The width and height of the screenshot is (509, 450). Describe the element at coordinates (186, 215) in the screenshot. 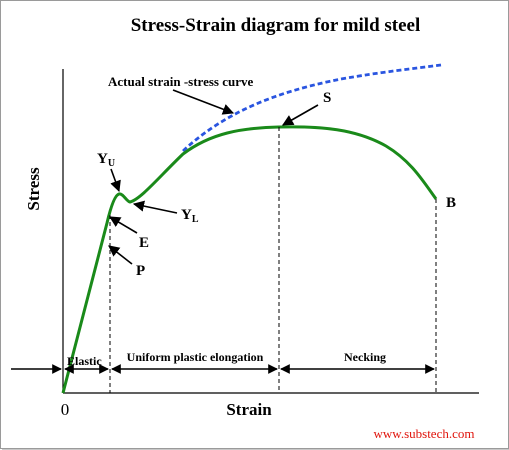

I see `point-yl-main: Y` at that location.